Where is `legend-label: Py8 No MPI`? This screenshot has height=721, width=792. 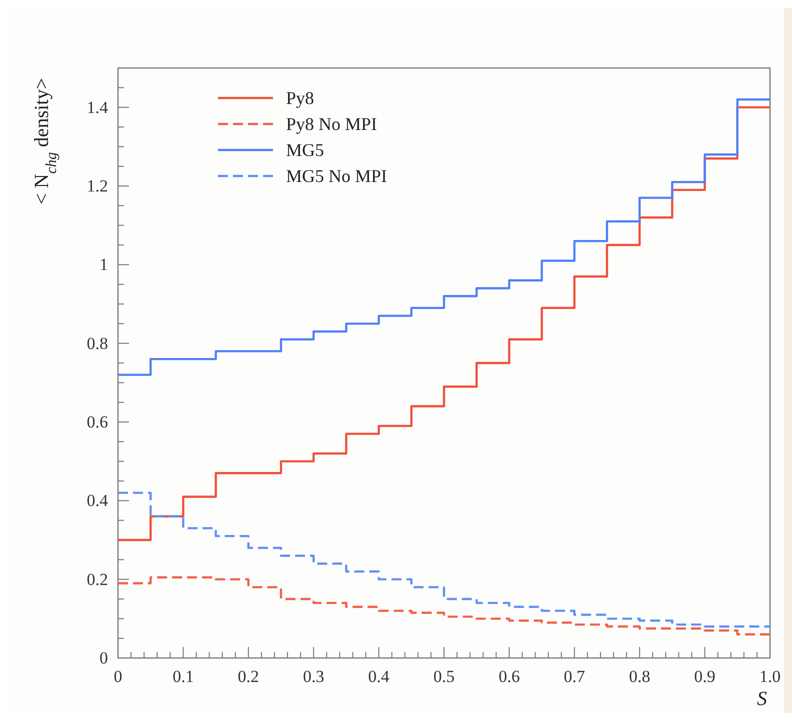
legend-label: Py8 No MPI is located at coordinates (332, 124).